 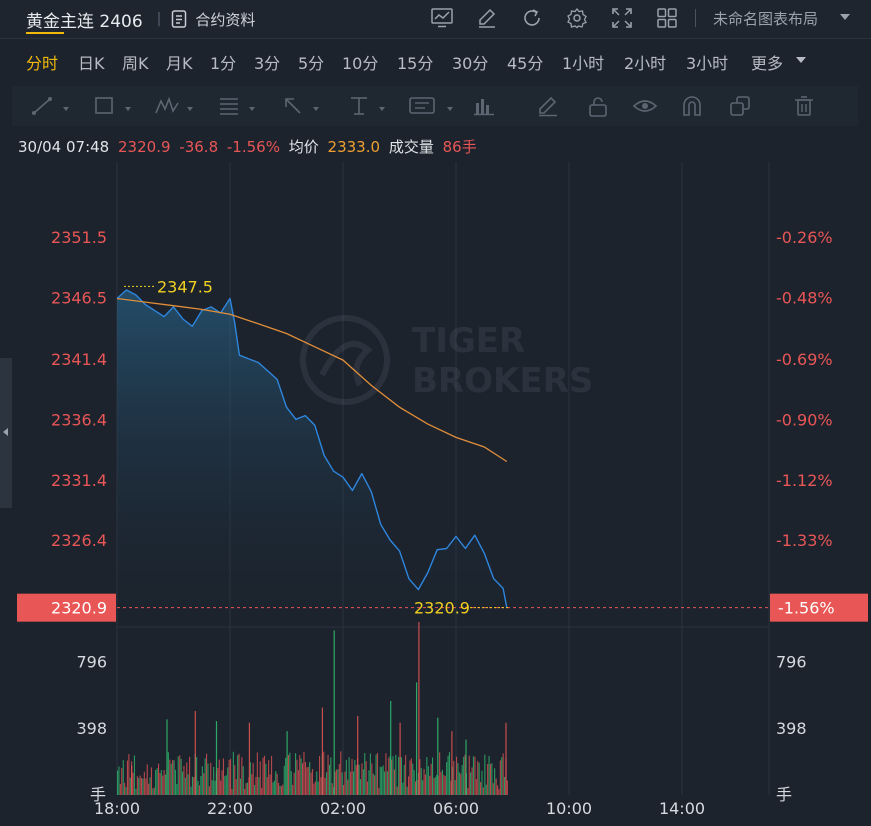 I want to click on tab-2hour: 2小时, so click(x=645, y=63).